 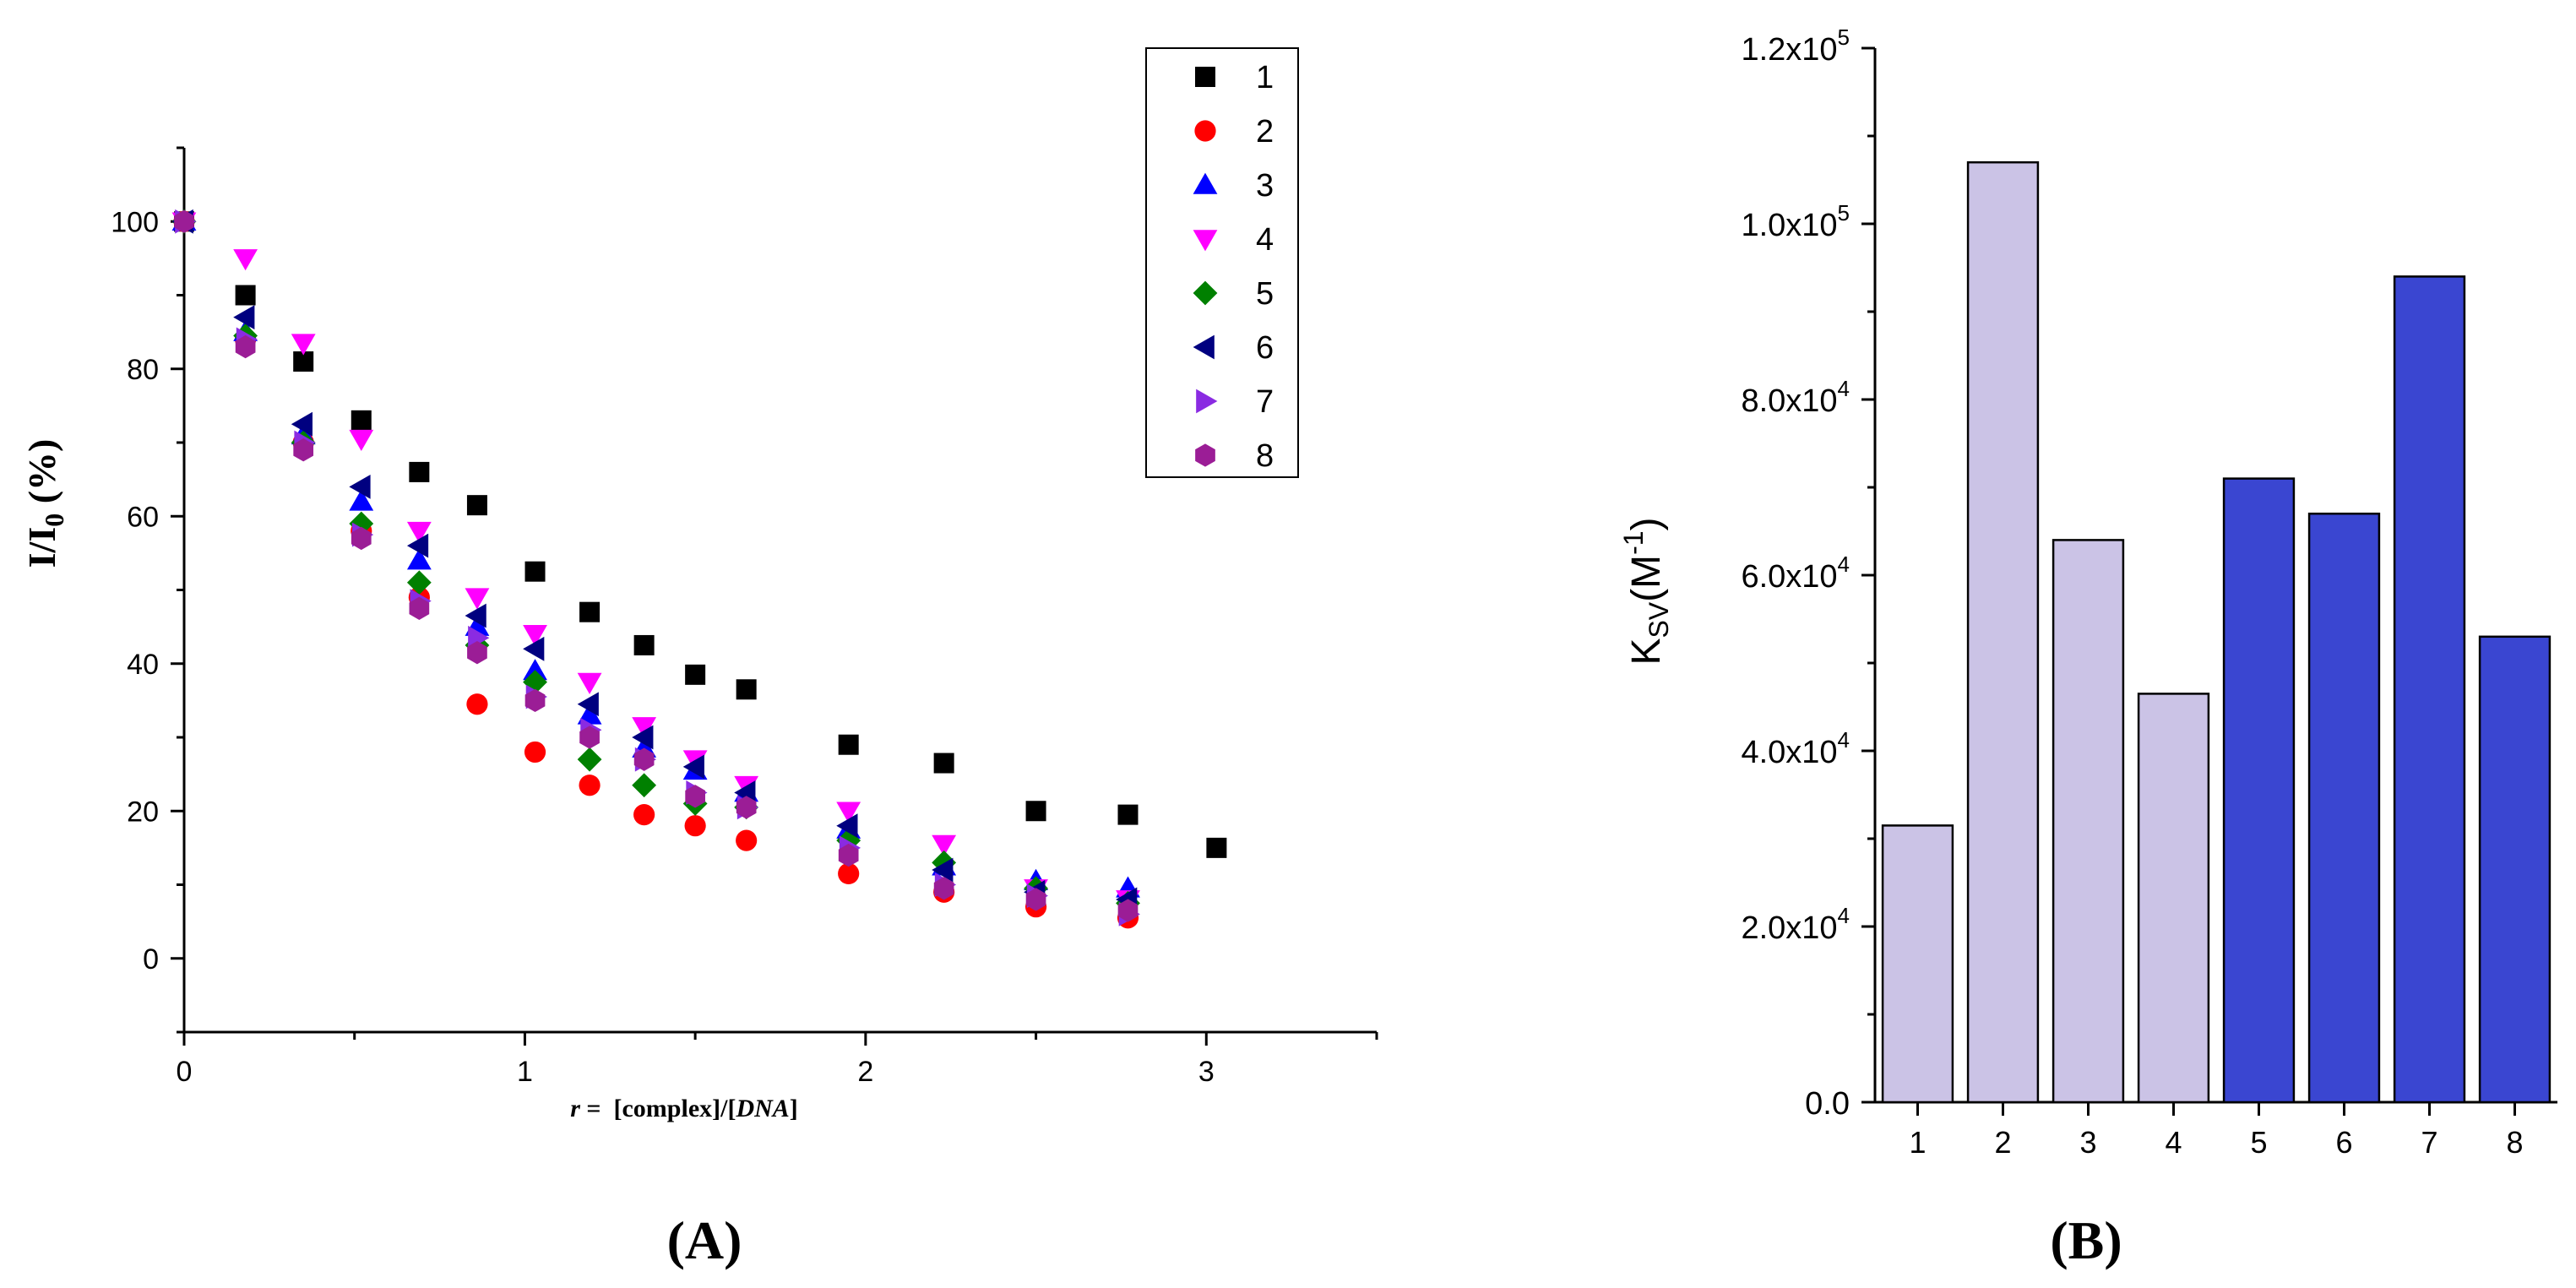 What do you see at coordinates (2087, 1142) in the screenshot?
I see `b-x-tick-label: 3` at bounding box center [2087, 1142].